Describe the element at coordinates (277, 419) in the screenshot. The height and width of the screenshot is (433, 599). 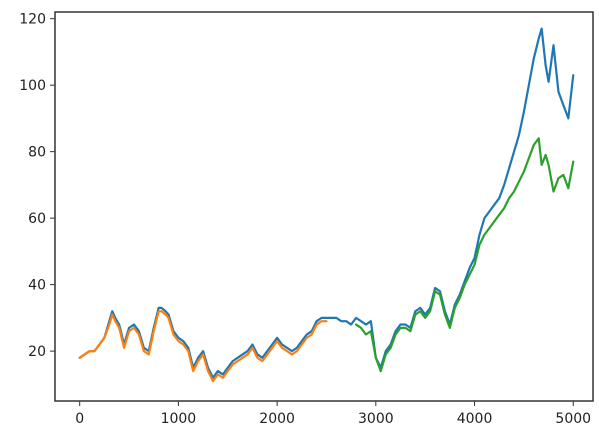
I see `x-tick-label: 2000` at that location.